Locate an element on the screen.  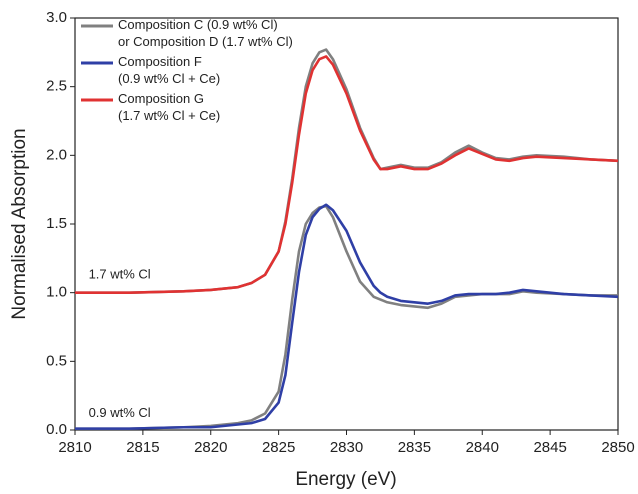
y-tick-label: 3.0 is located at coordinates (56, 17).